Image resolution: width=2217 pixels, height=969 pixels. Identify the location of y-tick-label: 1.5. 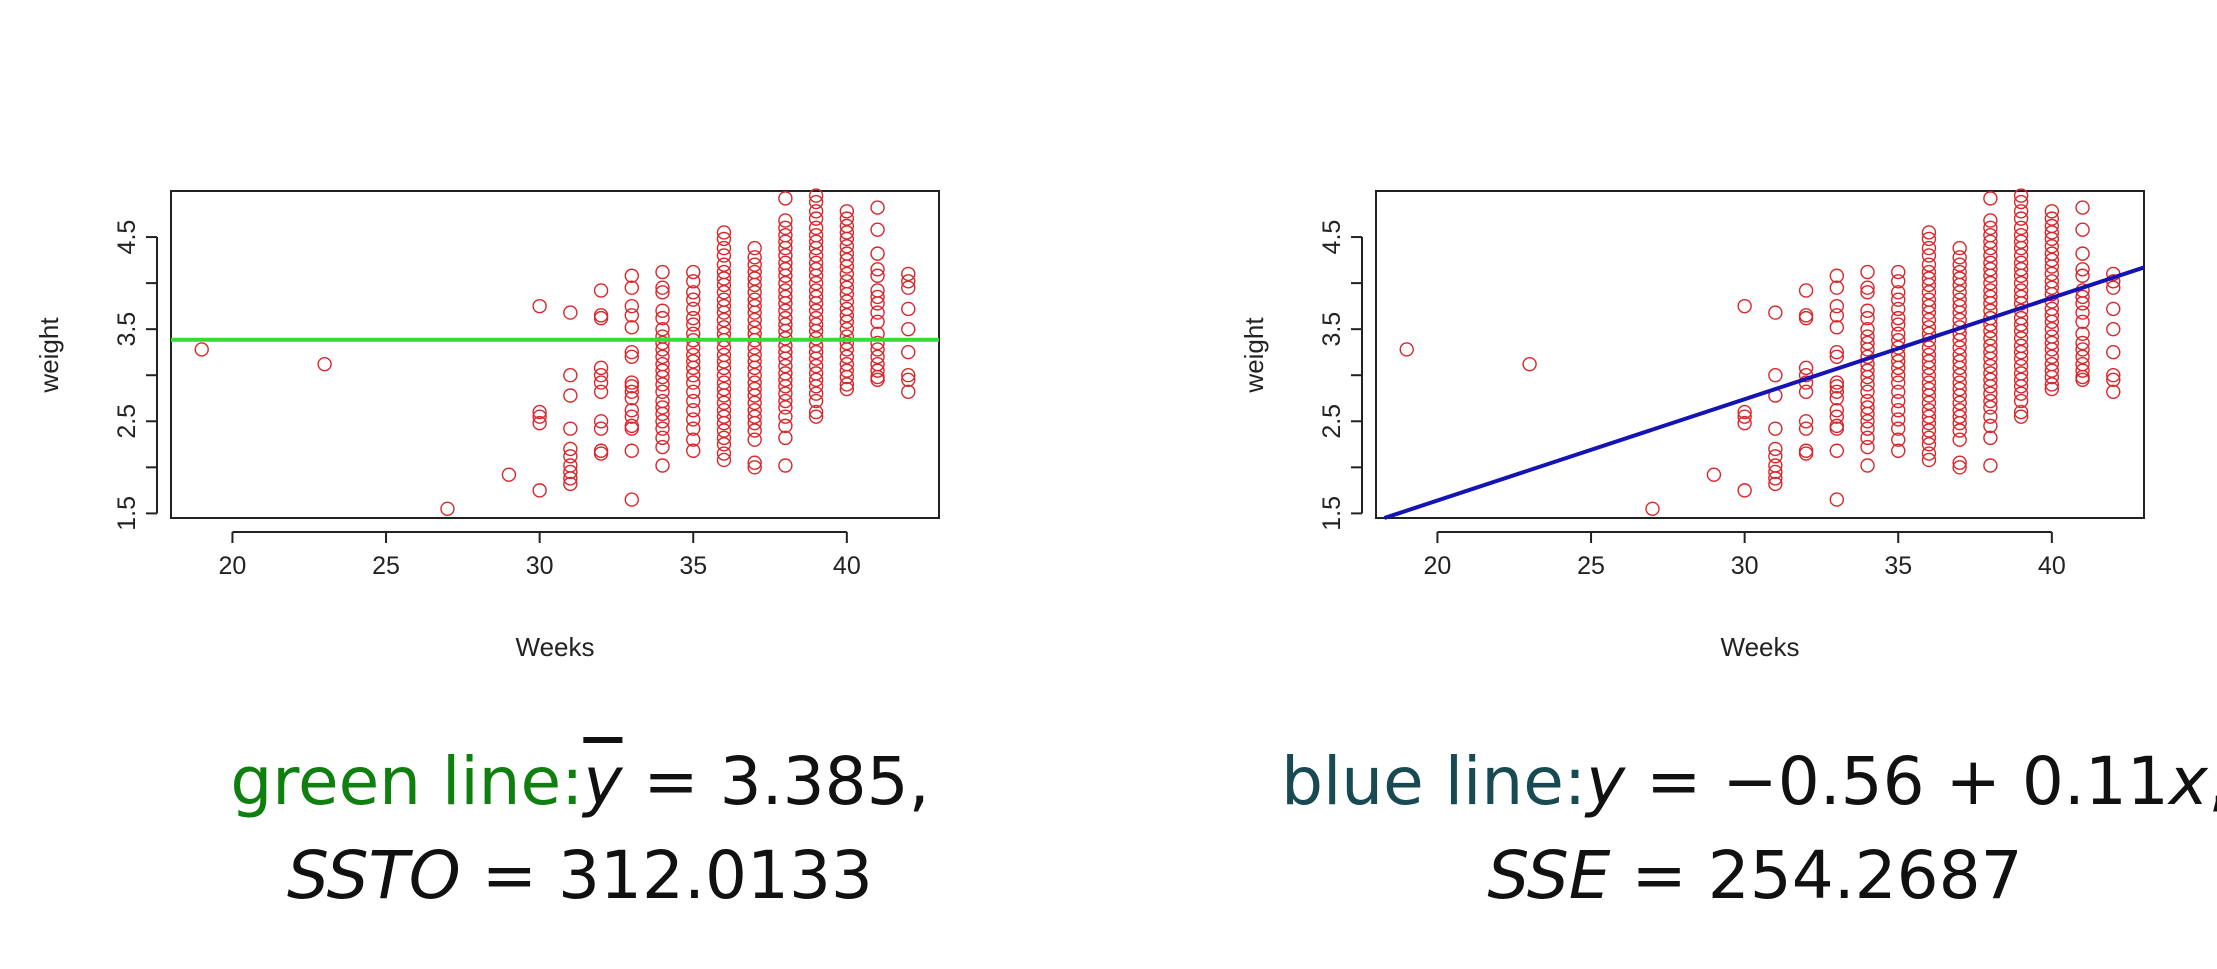
(127, 513).